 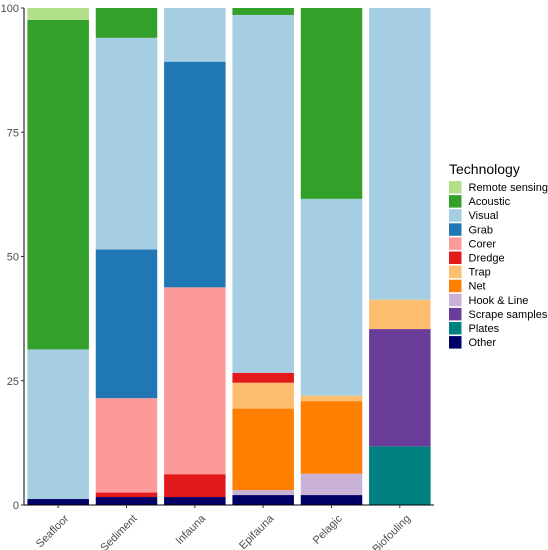 I want to click on bar-segment-sediment-corer, so click(x=126, y=445).